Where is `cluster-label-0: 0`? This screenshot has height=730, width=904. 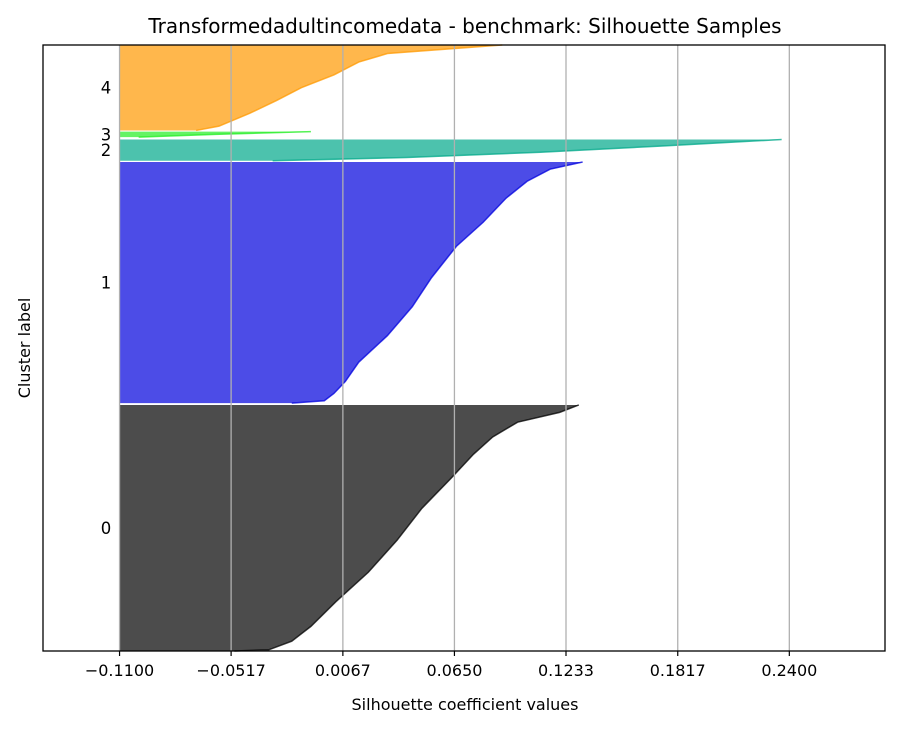 cluster-label-0: 0 is located at coordinates (106, 528).